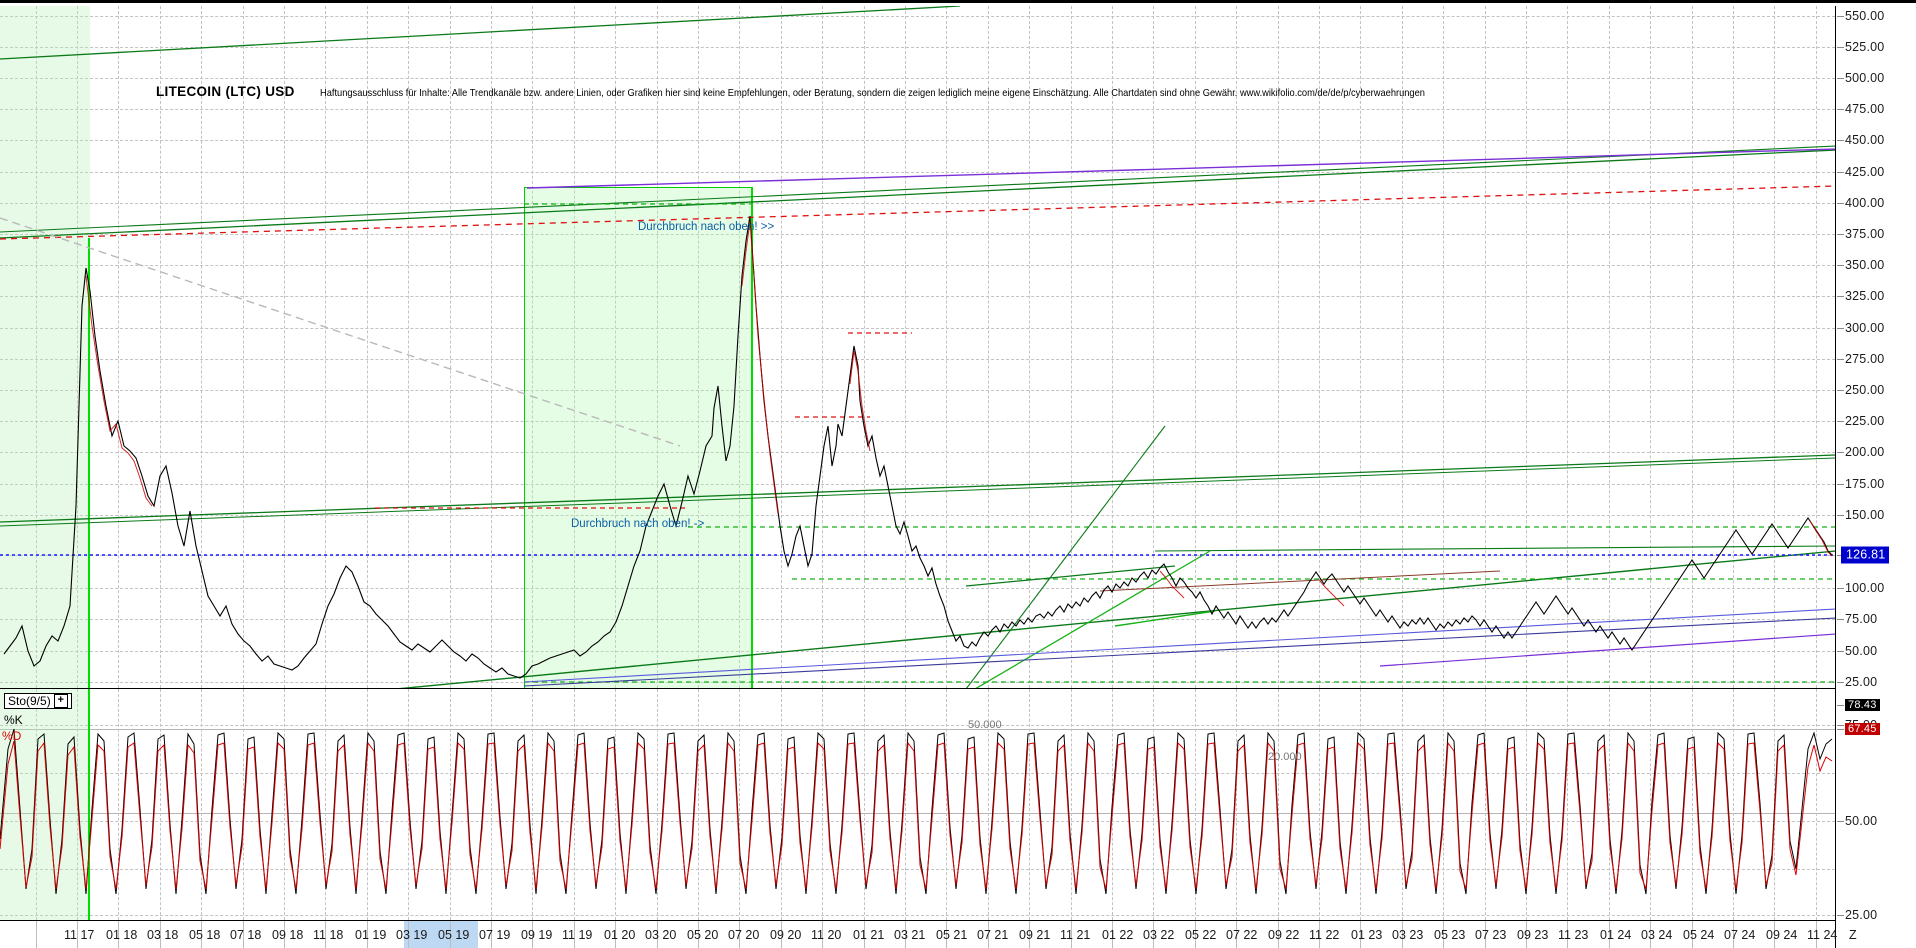 Image resolution: width=1916 pixels, height=948 pixels. I want to click on price-axis-label: 100.00, so click(1865, 588).